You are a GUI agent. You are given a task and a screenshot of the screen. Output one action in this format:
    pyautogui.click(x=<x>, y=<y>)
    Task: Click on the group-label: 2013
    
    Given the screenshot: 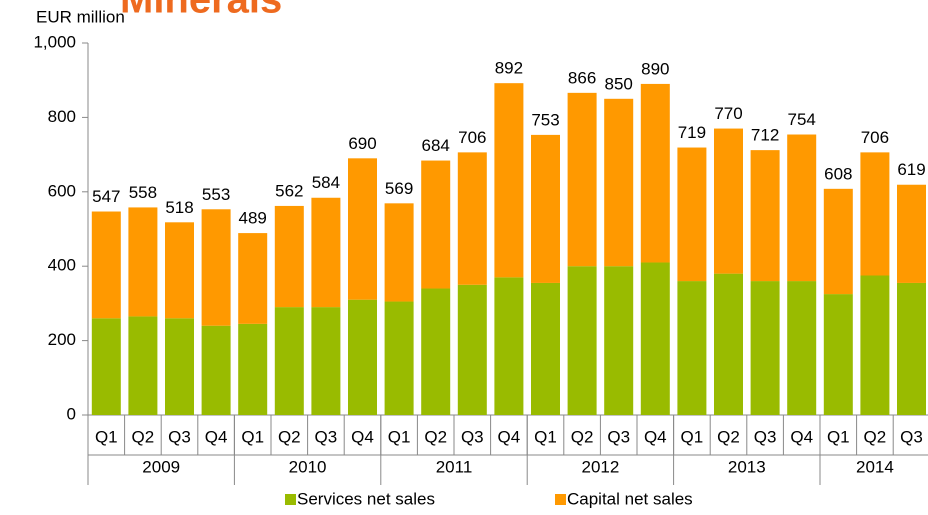 What is the action you would take?
    pyautogui.click(x=747, y=466)
    